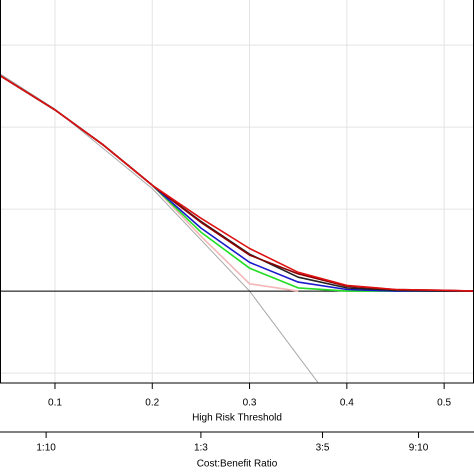  I want to click on x2-tick-label: 1:3, so click(201, 448).